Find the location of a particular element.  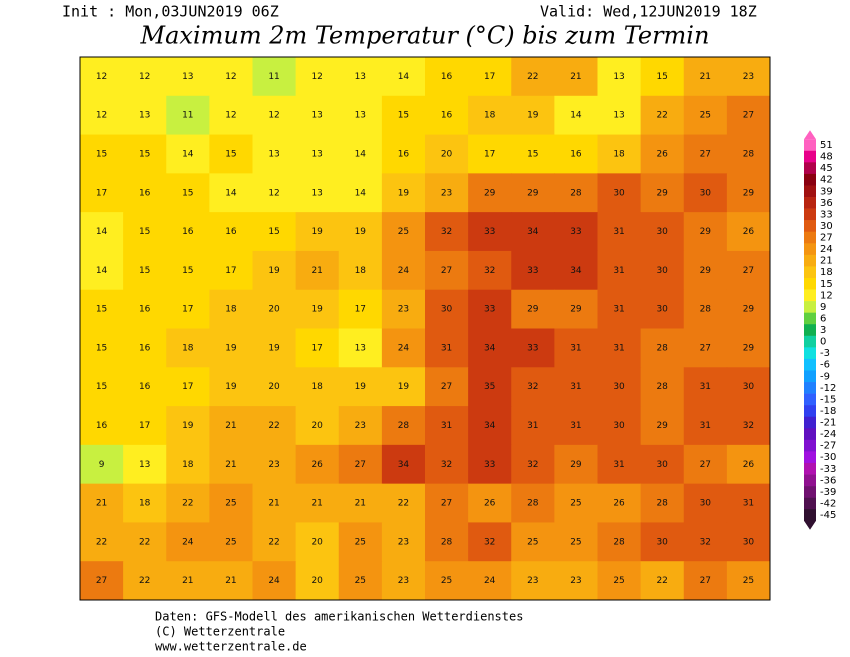

colorbar-label: -12 is located at coordinates (828, 388).